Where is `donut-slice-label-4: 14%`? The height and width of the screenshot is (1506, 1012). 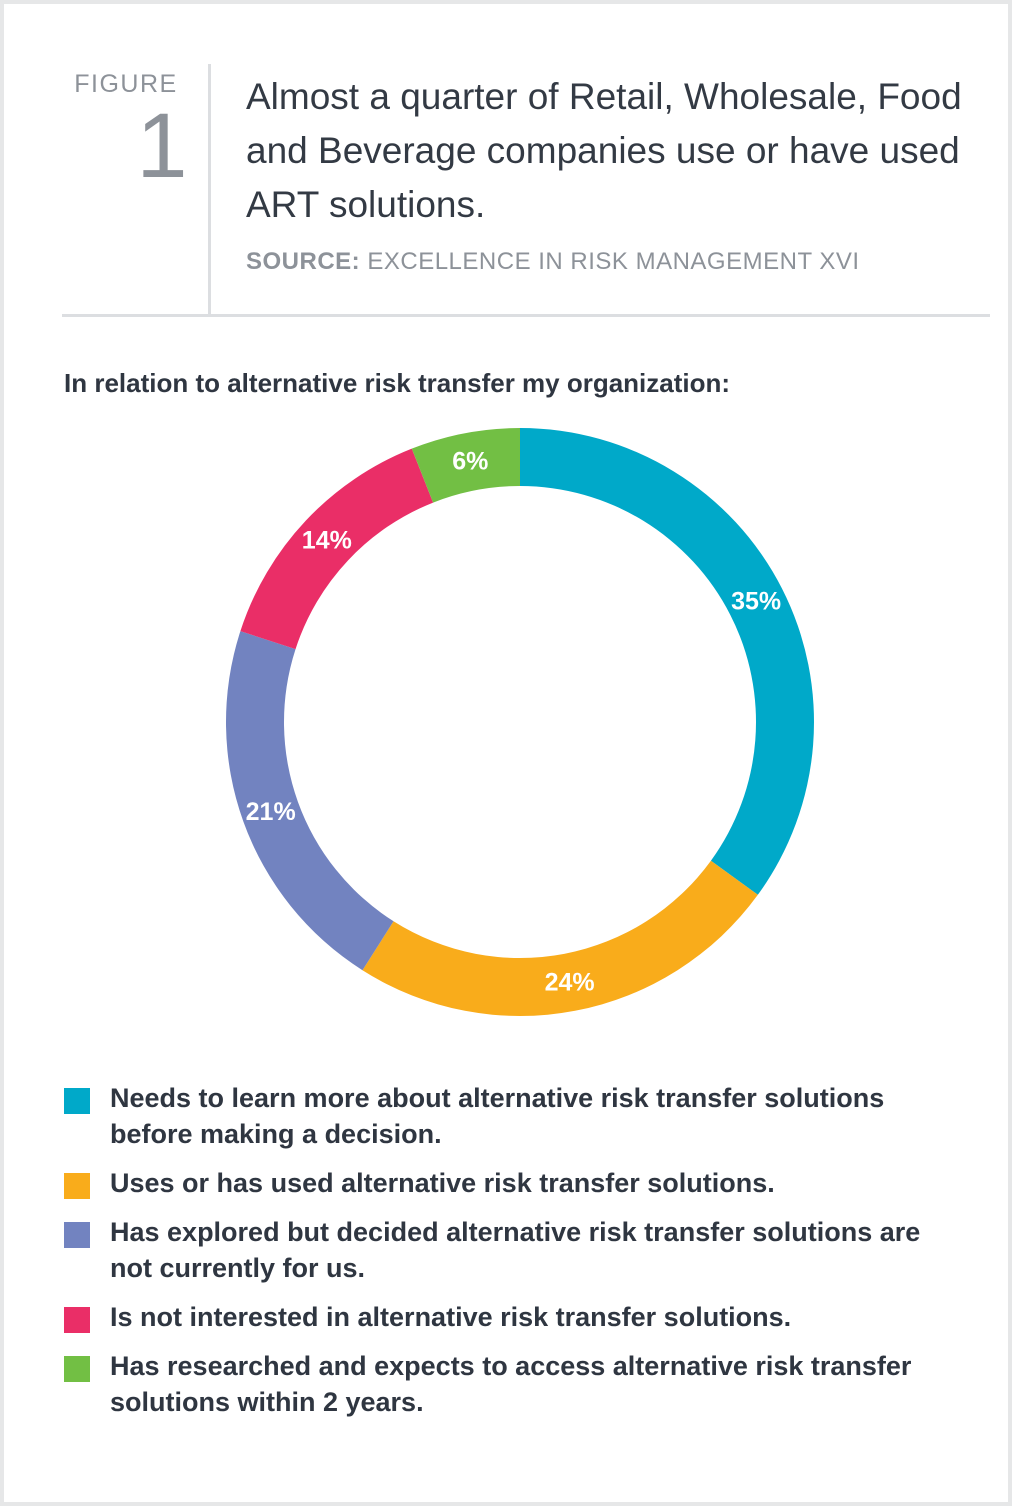 donut-slice-label-4: 14% is located at coordinates (327, 541).